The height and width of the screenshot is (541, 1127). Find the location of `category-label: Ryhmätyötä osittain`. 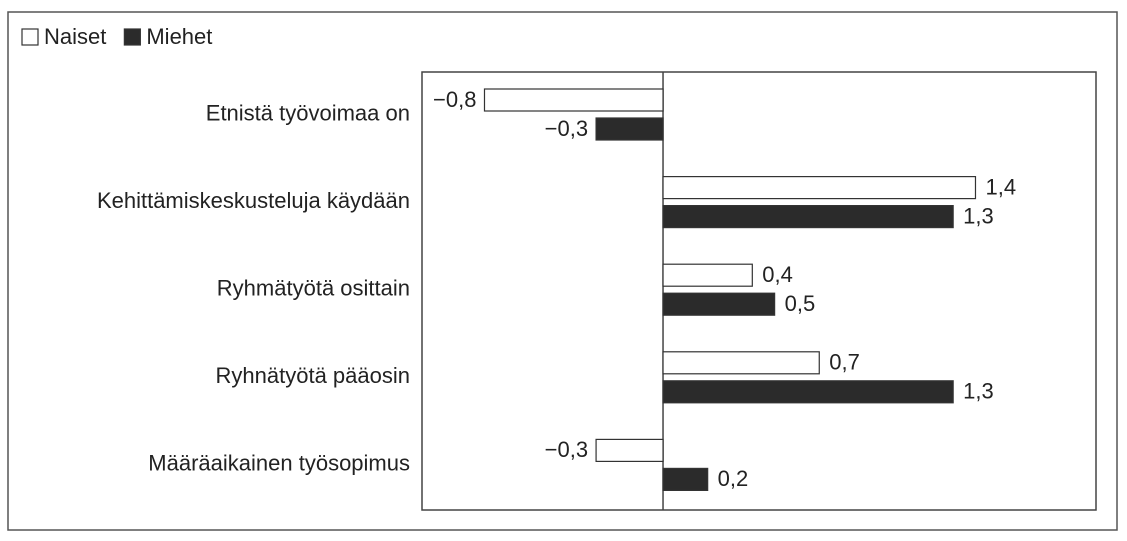

category-label: Ryhmätyötä osittain is located at coordinates (313, 288).